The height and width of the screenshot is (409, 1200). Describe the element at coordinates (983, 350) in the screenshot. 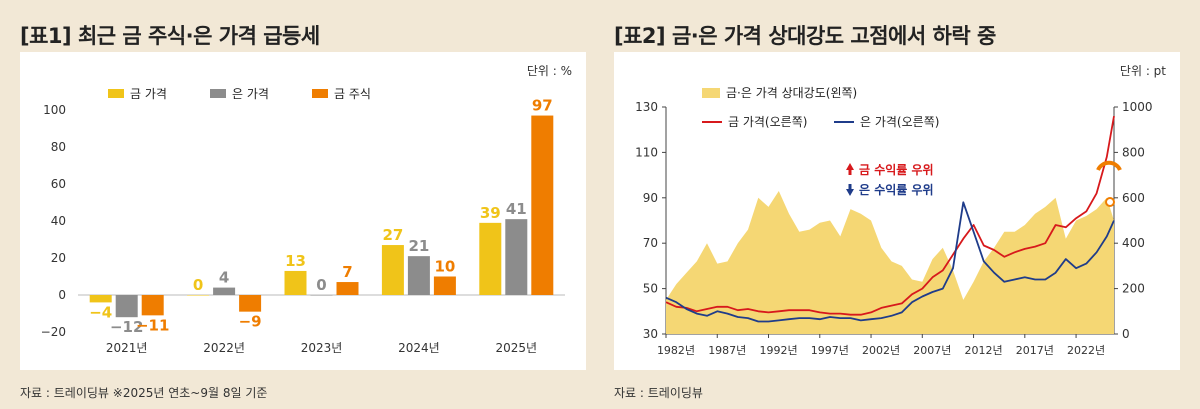

I see `x-tick-label: 2012년` at that location.